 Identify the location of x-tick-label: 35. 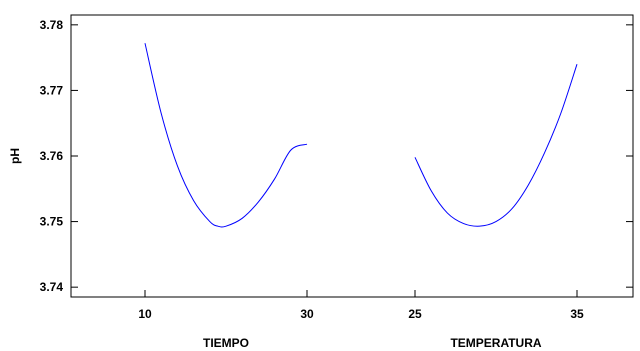
(577, 314).